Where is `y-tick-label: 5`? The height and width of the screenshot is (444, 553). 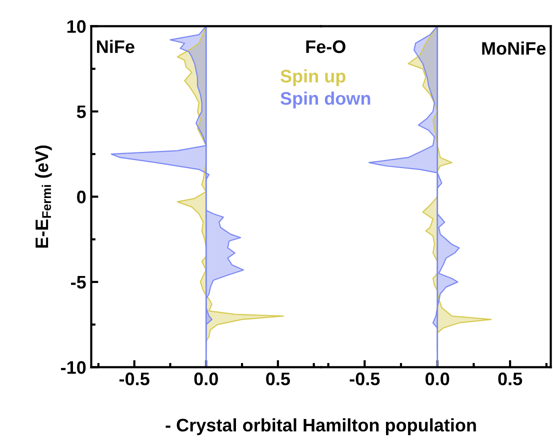
y-tick-label: 5 is located at coordinates (81, 112).